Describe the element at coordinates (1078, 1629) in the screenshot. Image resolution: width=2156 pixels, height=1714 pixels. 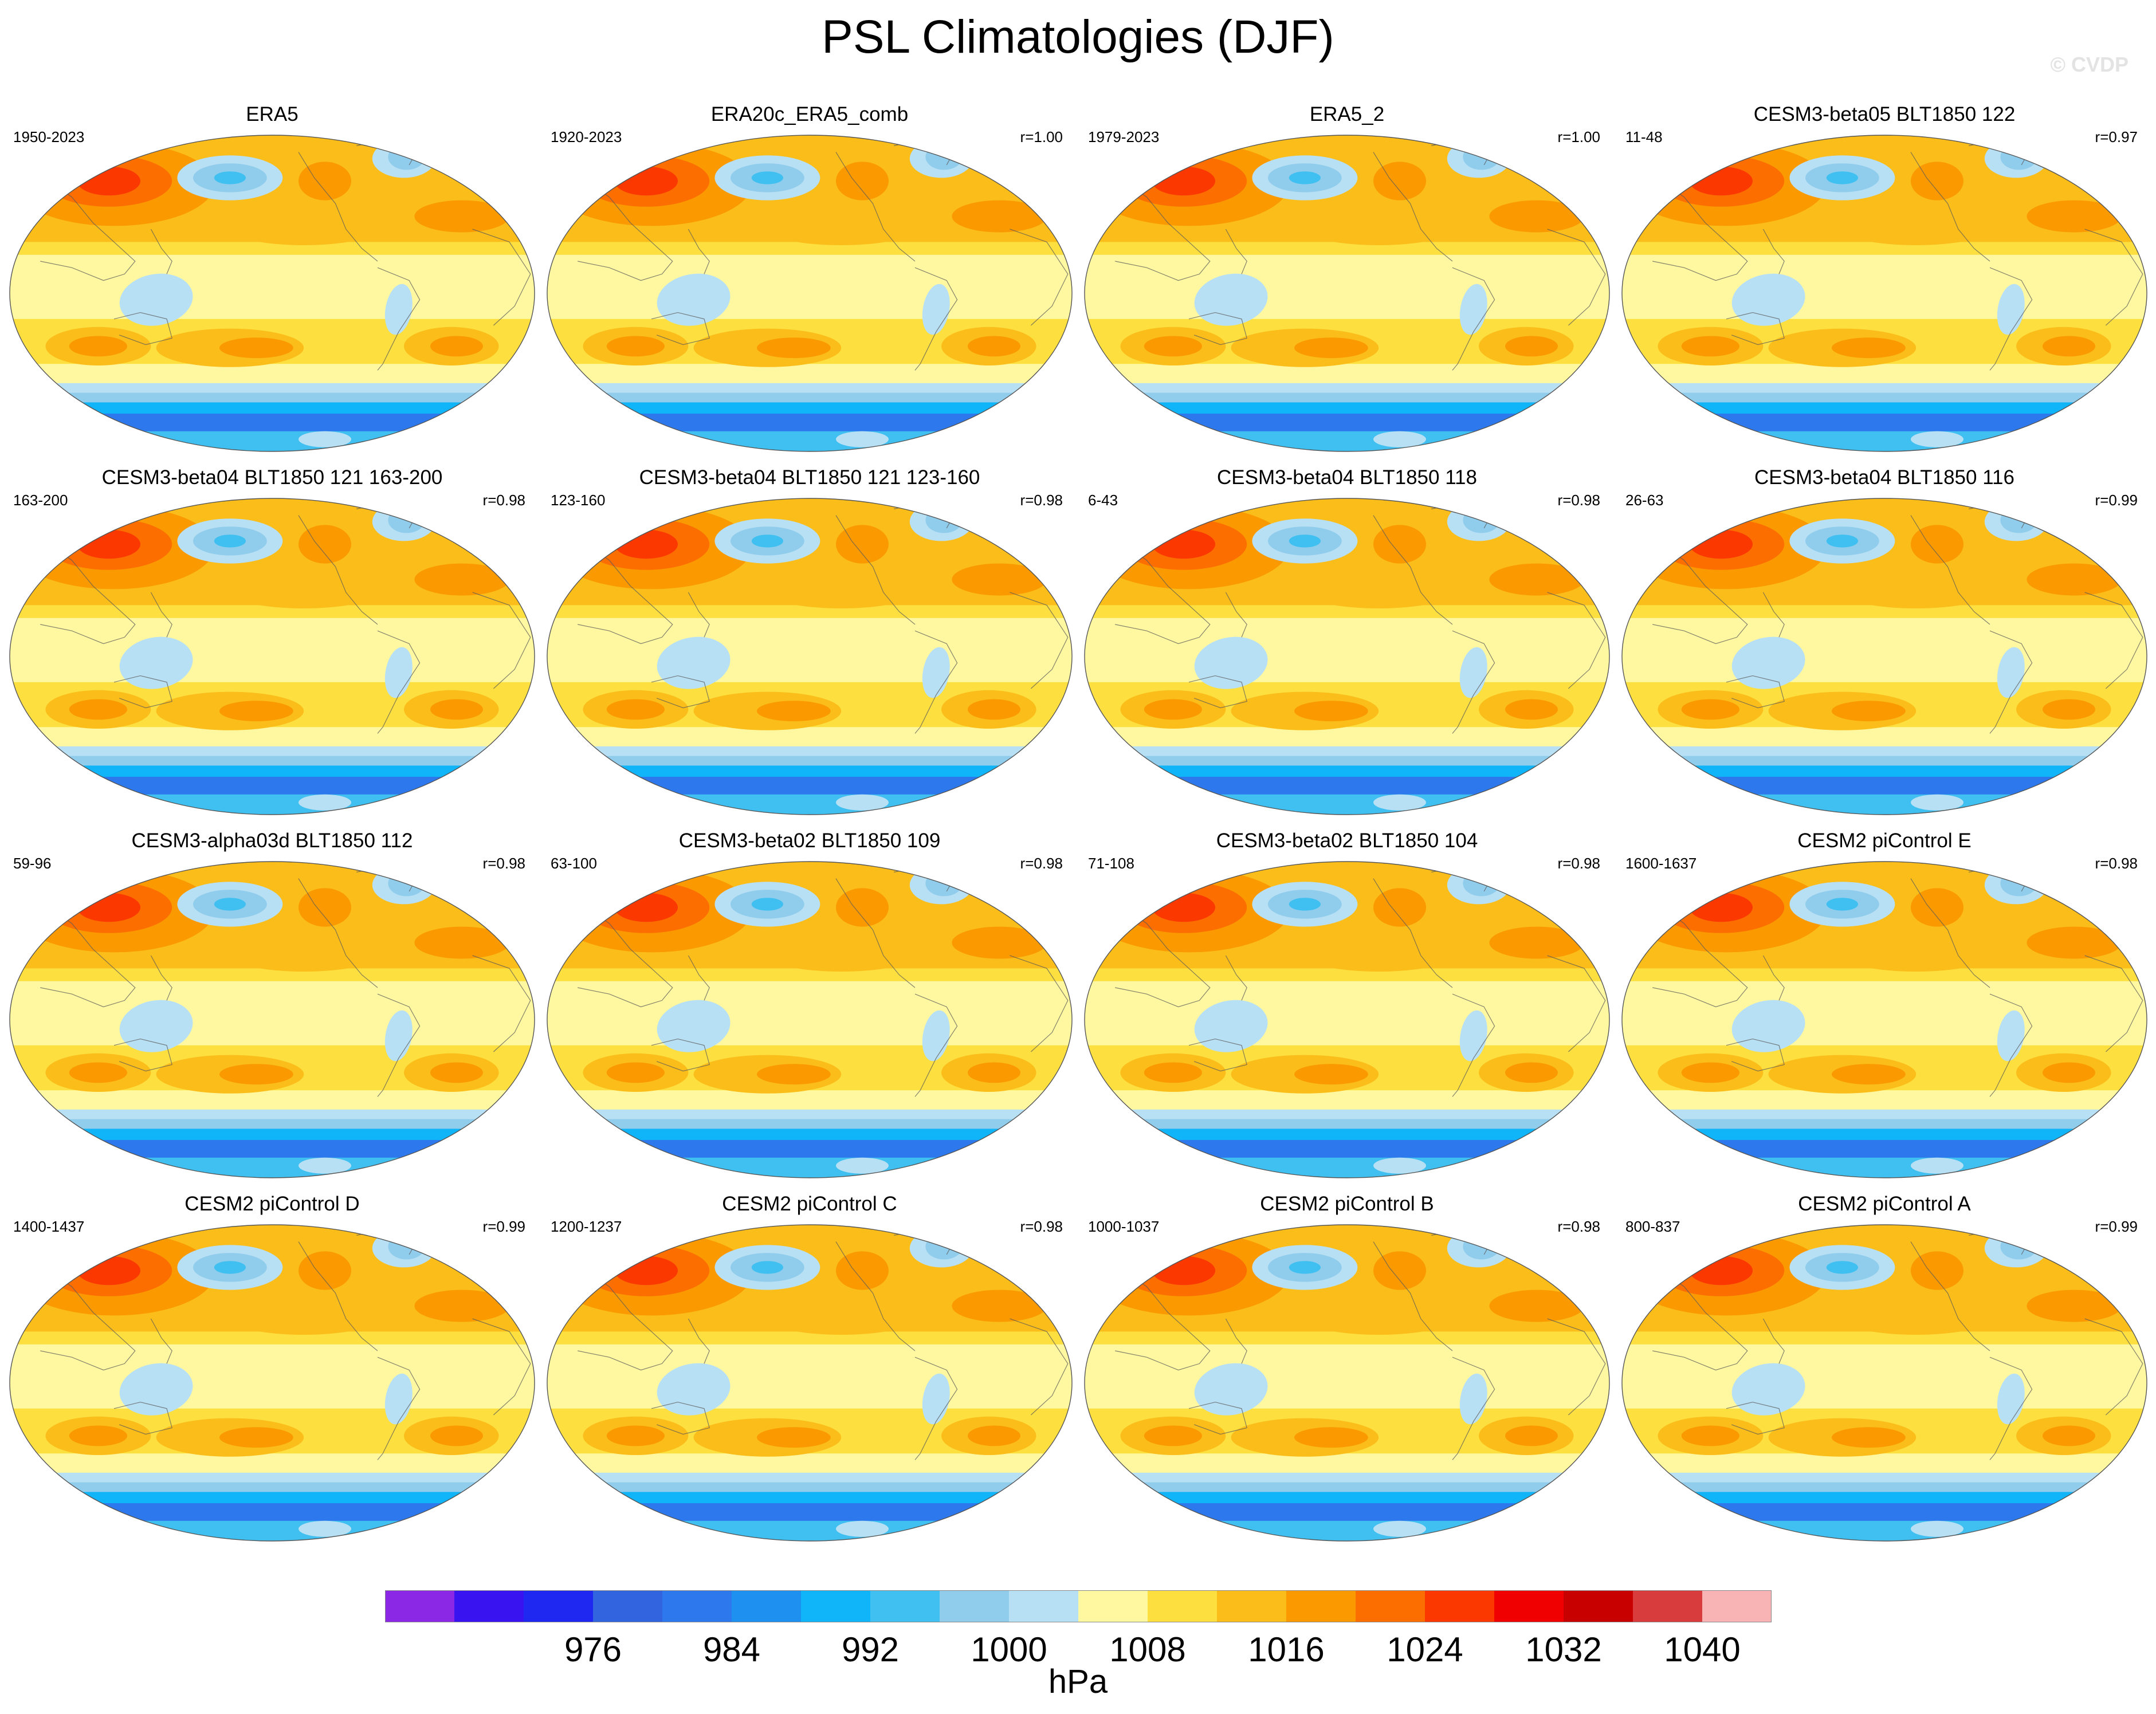
I see `colorbar: 976 984 992 1000 1008 1016 1024 1032 1040` at that location.